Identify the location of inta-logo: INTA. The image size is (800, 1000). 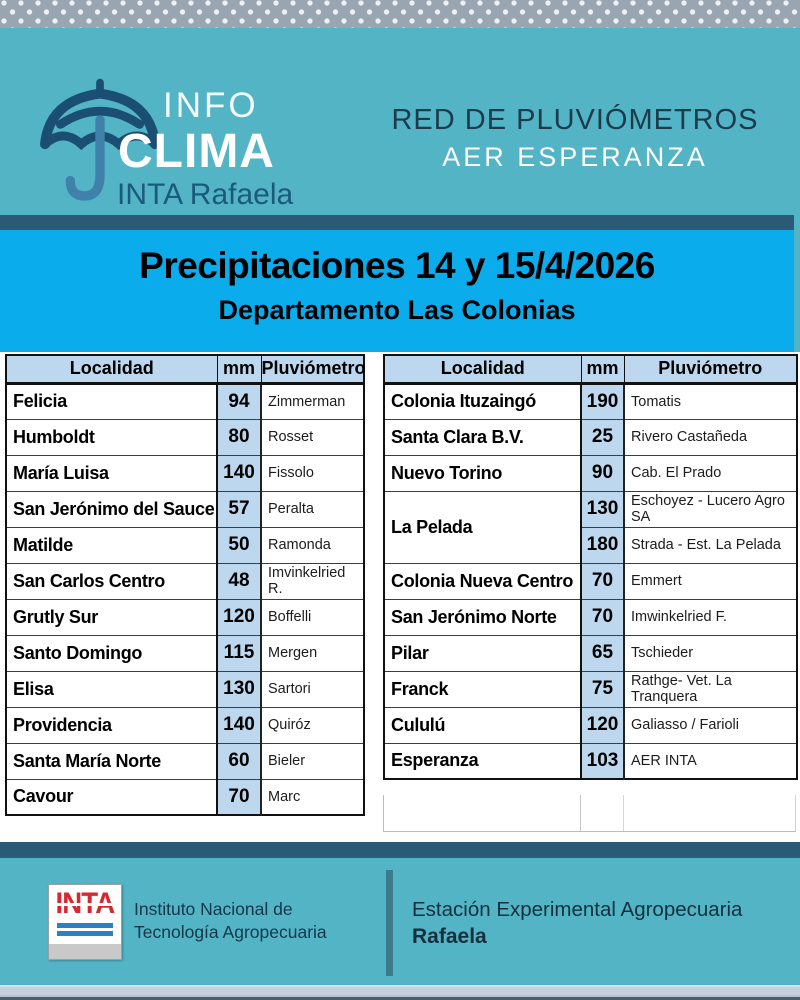
(85, 922).